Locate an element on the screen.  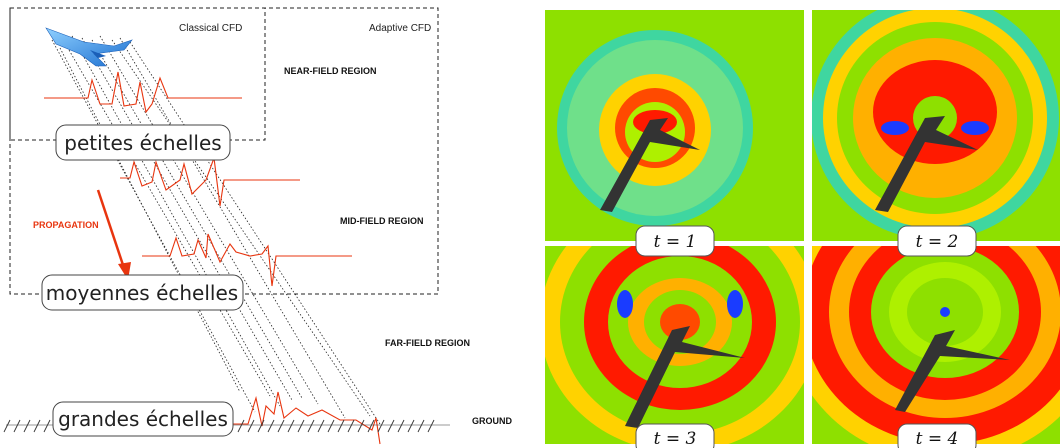
scale-label-medium: moyennes échelles is located at coordinates (142, 293).